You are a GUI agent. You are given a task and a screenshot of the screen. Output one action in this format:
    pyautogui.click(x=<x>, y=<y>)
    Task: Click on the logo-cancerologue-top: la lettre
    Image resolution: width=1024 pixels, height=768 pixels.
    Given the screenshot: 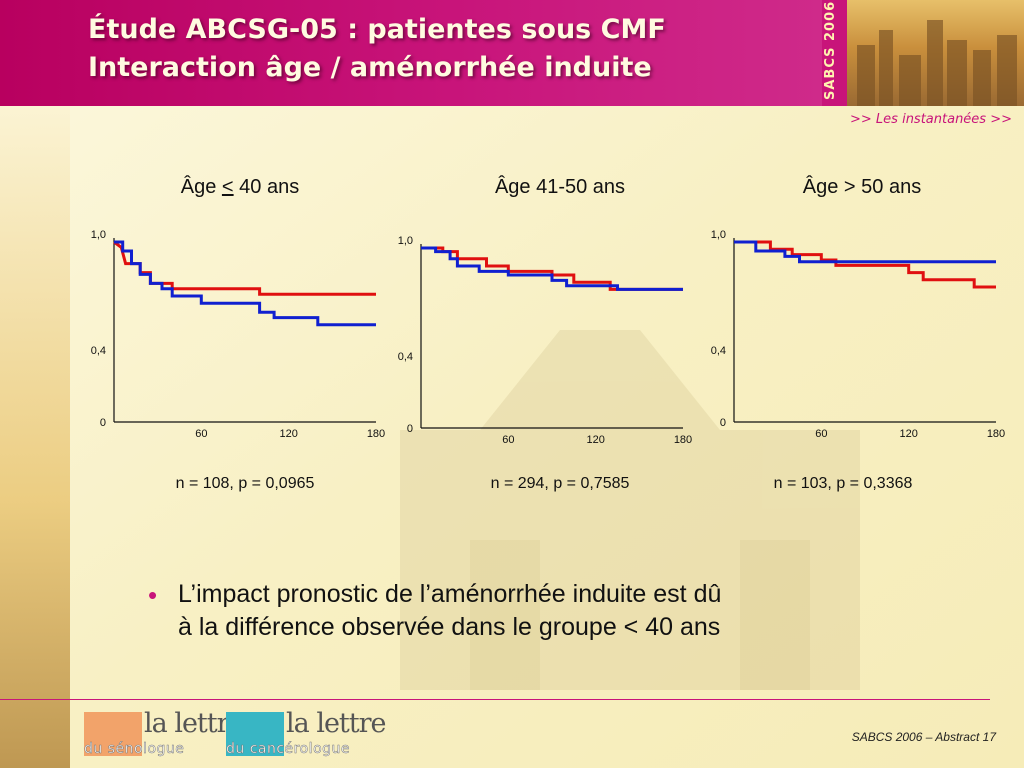 What is the action you would take?
    pyautogui.click(x=336, y=723)
    